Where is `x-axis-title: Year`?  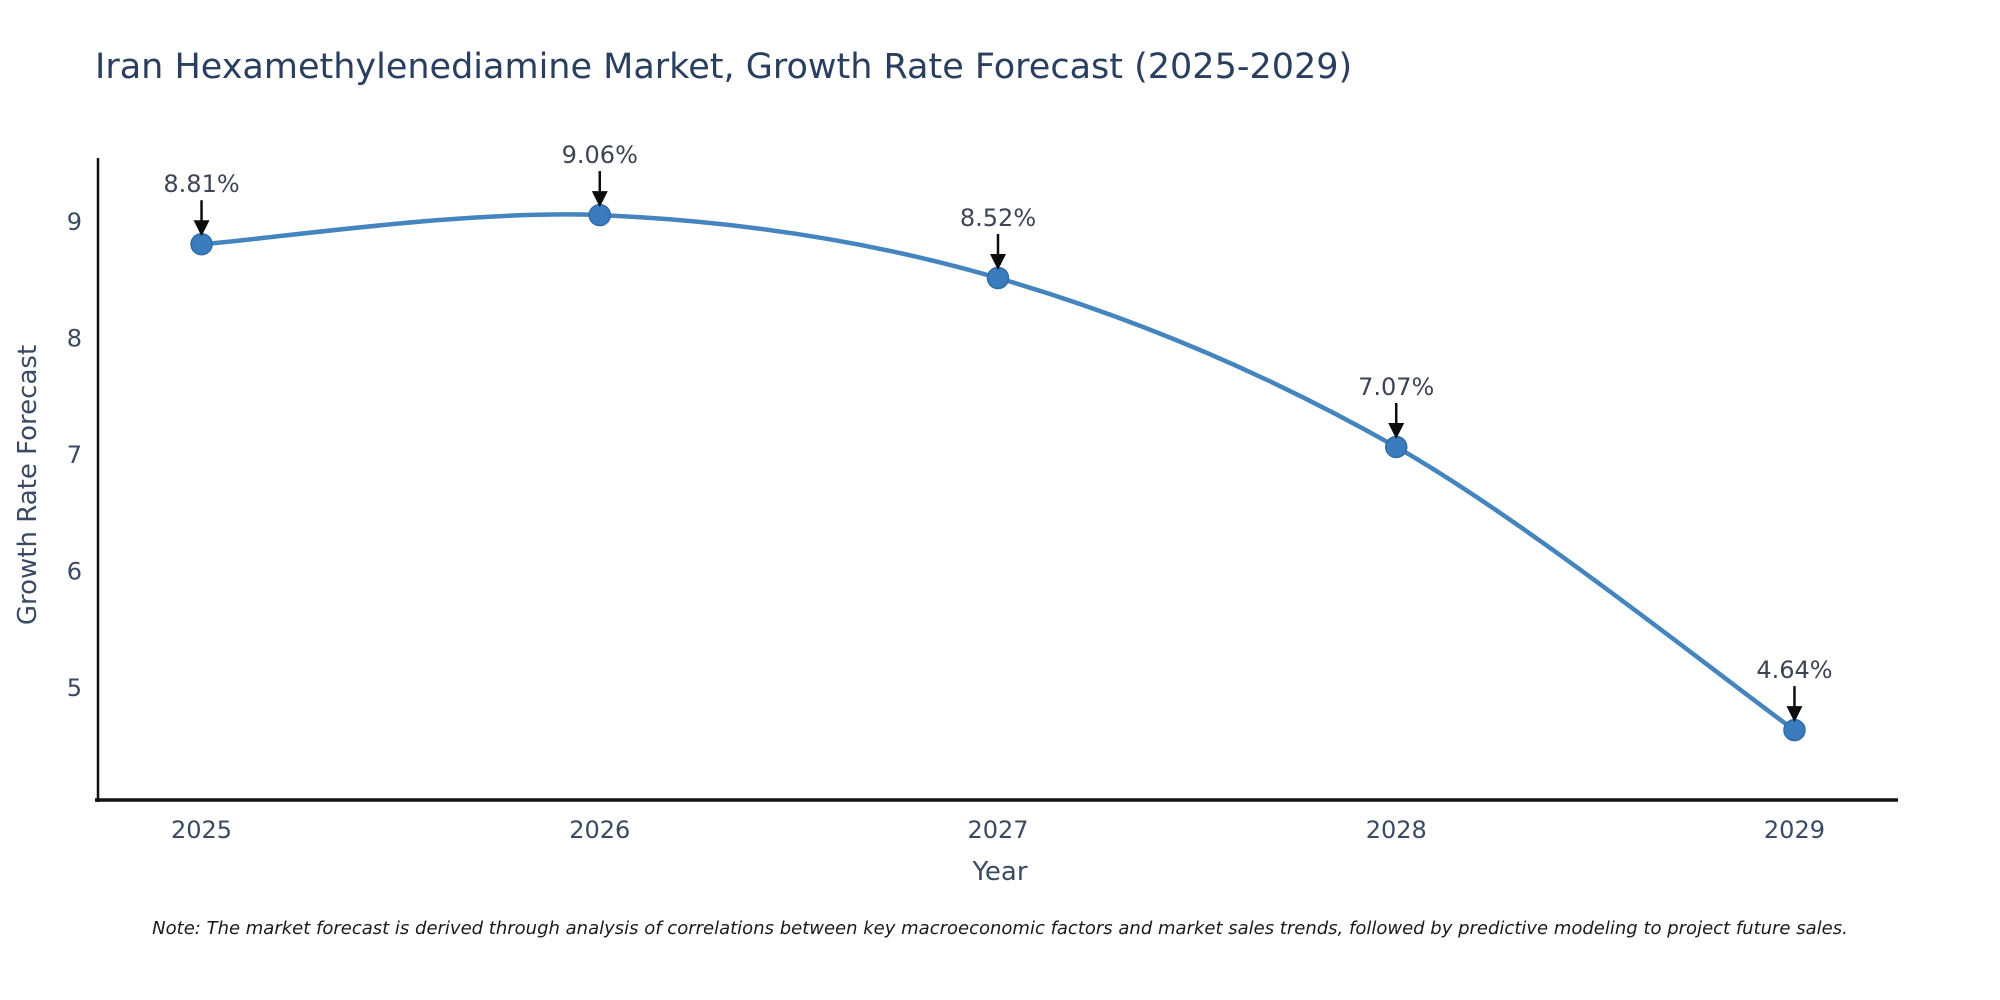
x-axis-title: Year is located at coordinates (1000, 872).